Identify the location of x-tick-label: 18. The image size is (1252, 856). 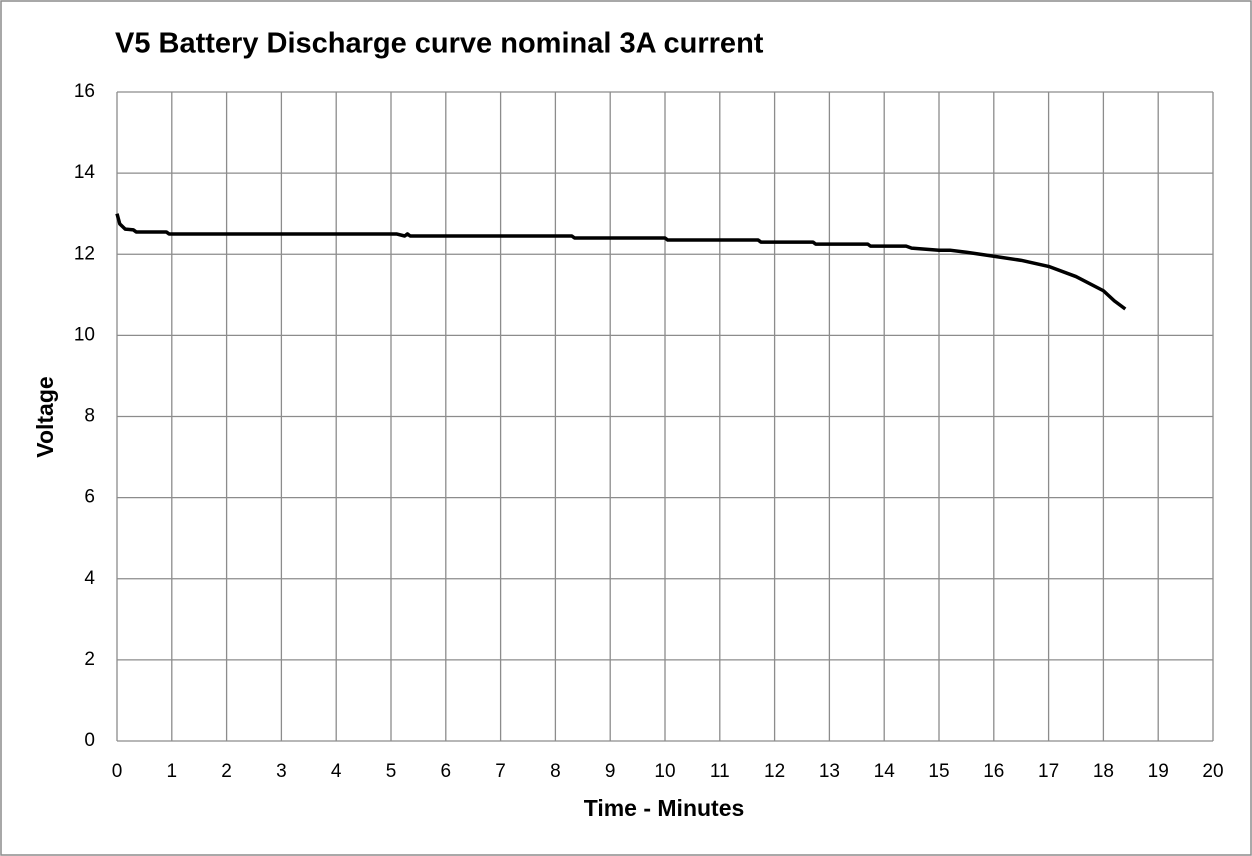
(1103, 771).